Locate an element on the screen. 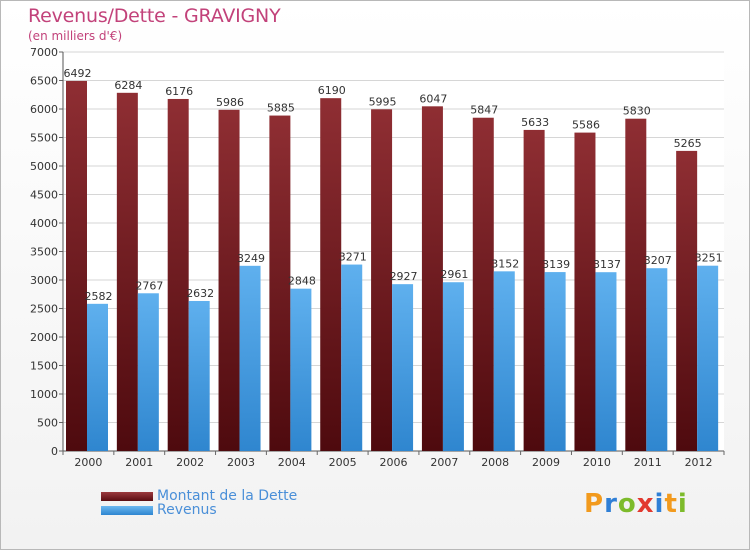 The width and height of the screenshot is (750, 551). legend-label-dette: Montant de la Dette is located at coordinates (227, 496).